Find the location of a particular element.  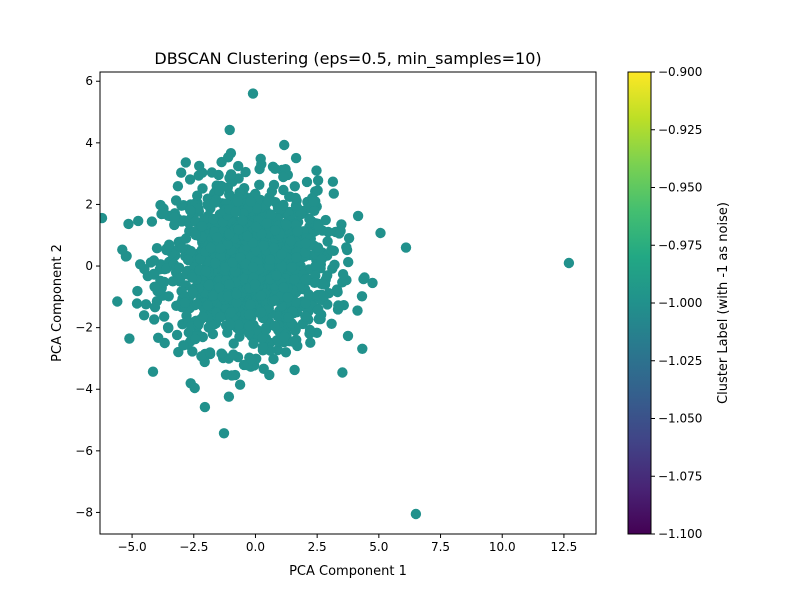

colorbar is located at coordinates (639, 303).